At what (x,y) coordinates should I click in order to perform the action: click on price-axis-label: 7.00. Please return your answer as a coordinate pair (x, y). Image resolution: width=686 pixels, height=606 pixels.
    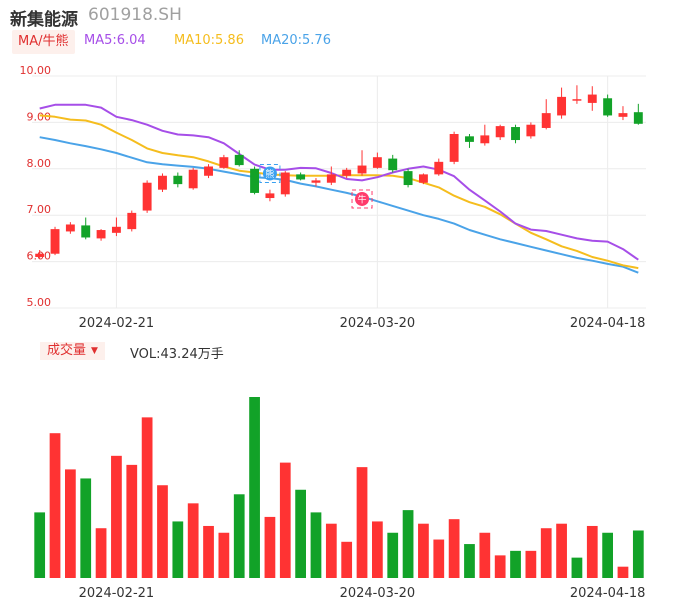
    Looking at the image, I should click on (39, 209).